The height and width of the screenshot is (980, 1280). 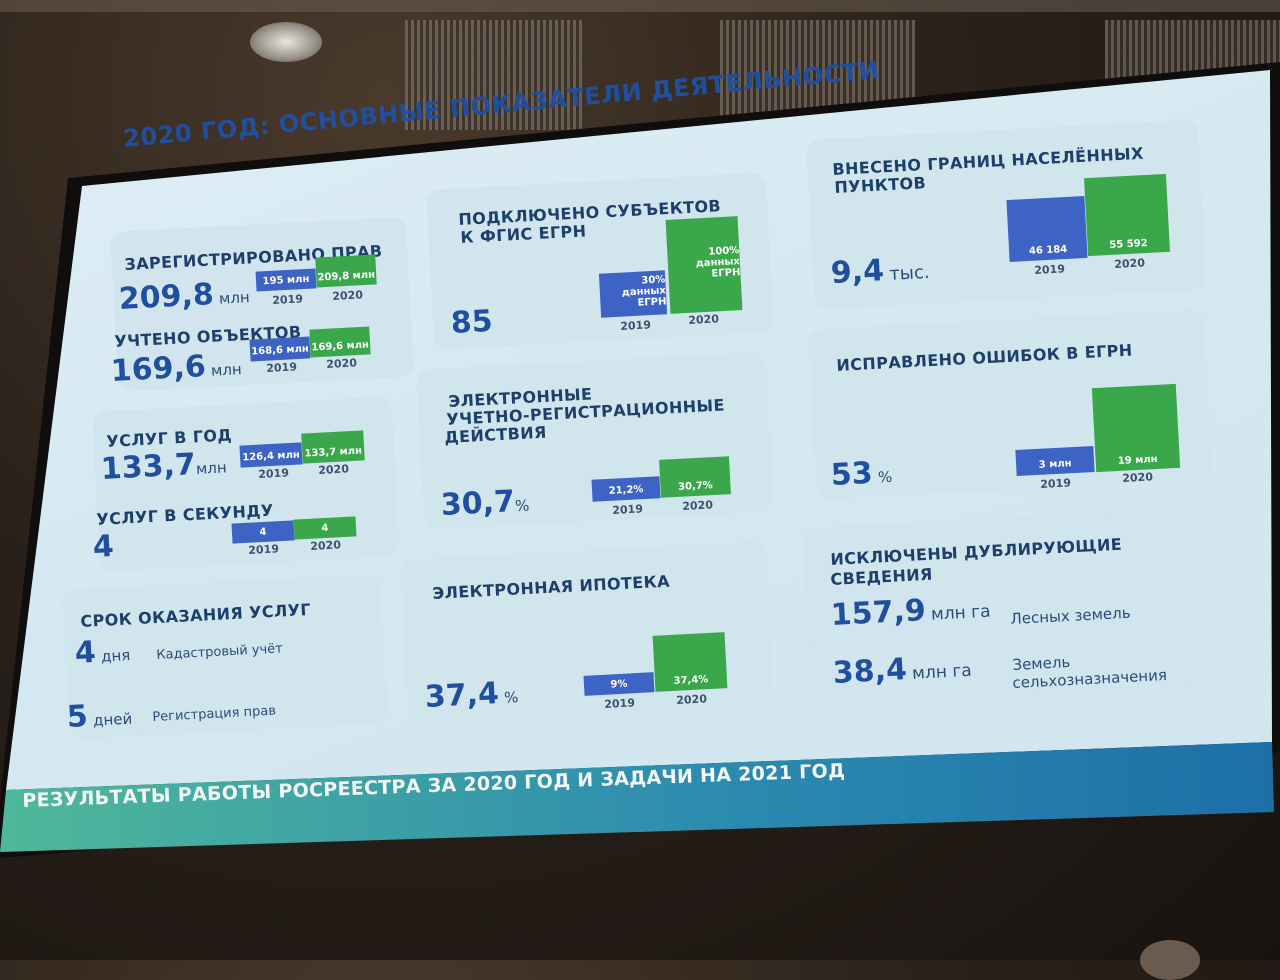 What do you see at coordinates (961, 613) in the screenshot?
I see `duplicates-forest-unit: млн га` at bounding box center [961, 613].